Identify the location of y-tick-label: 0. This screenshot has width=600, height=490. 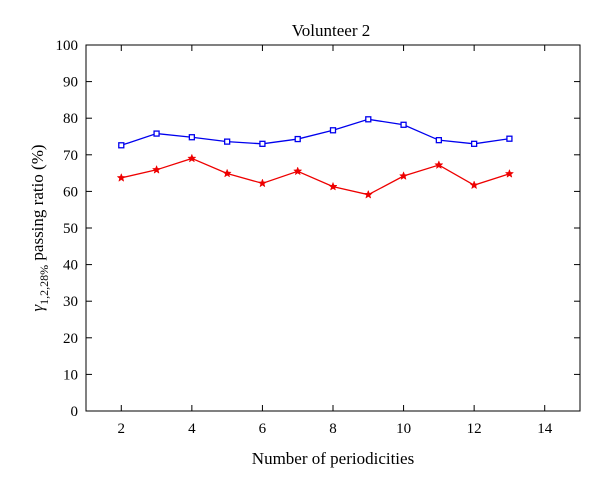
(75, 412).